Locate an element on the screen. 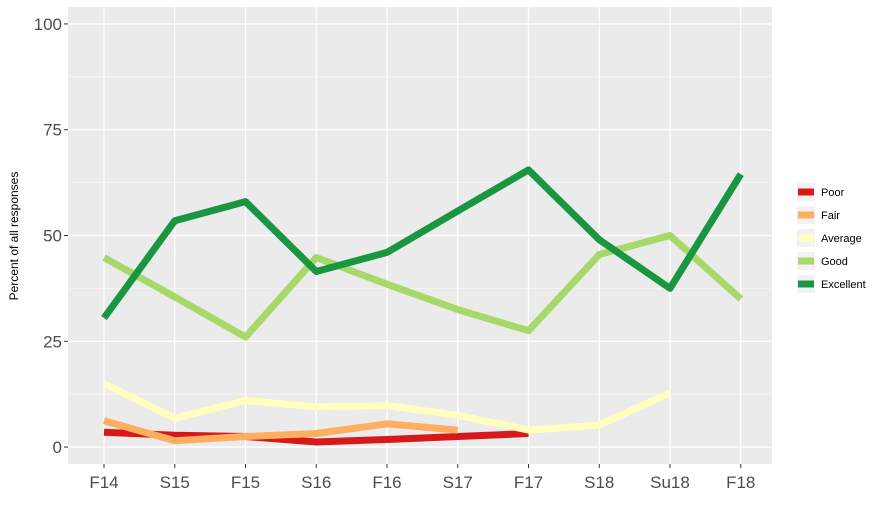 Image resolution: width=885 pixels, height=514 pixels. legend-label-good: Good is located at coordinates (834, 262).